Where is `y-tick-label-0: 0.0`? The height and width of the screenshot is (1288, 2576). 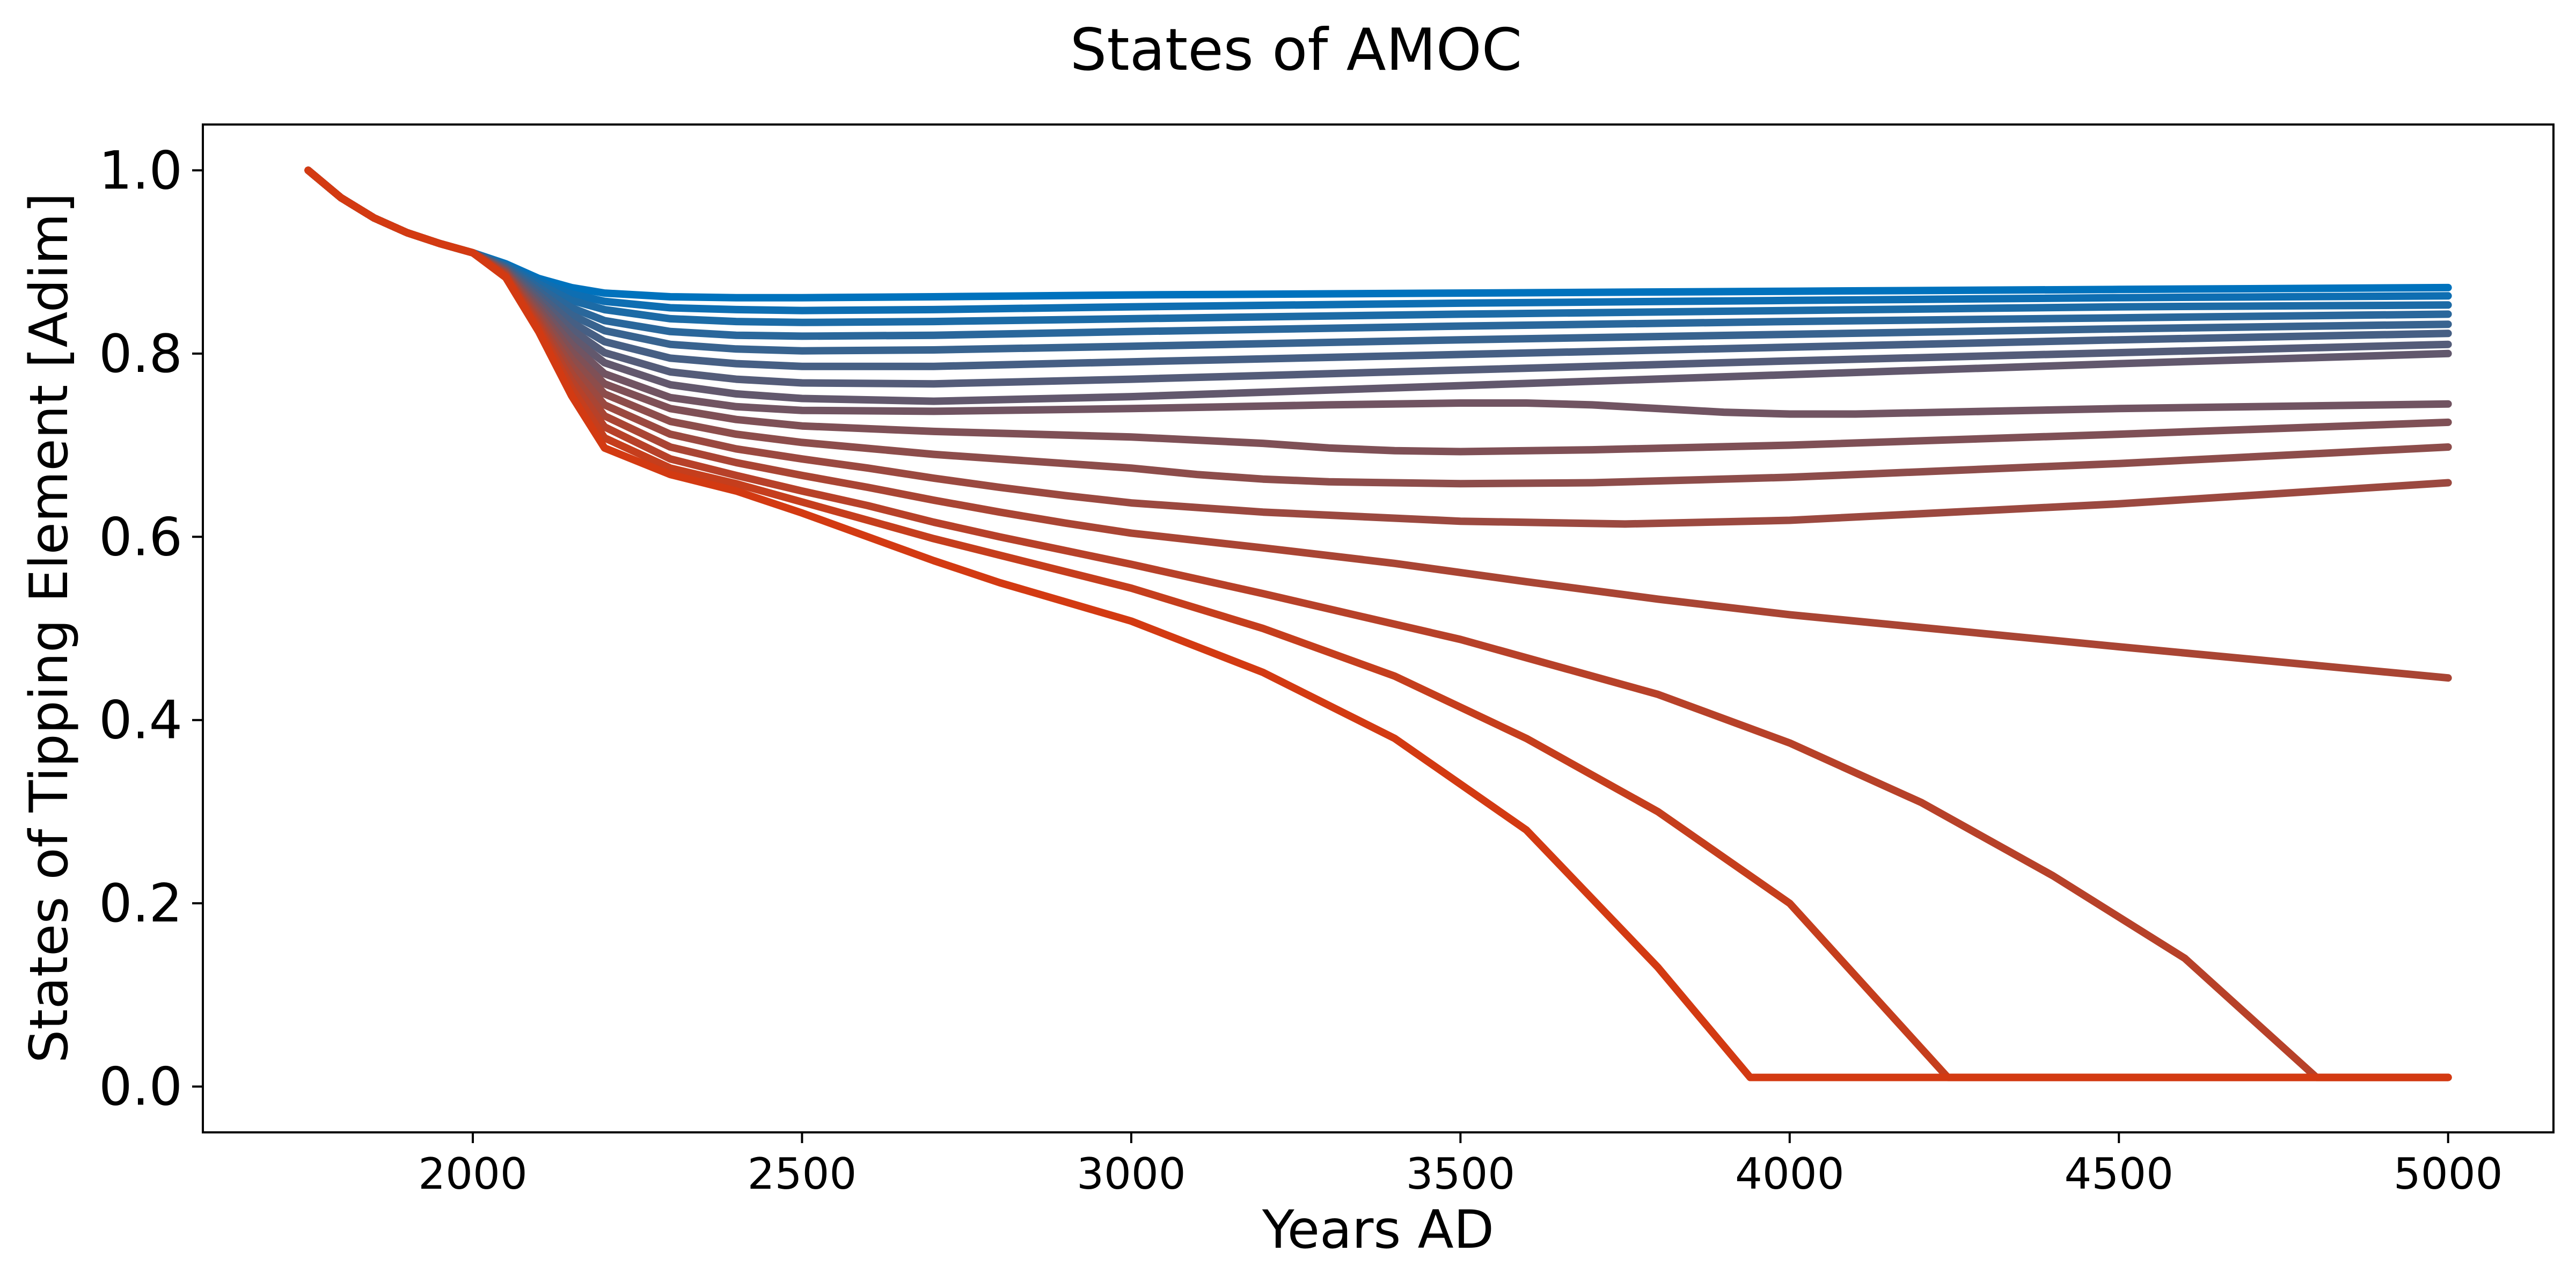
y-tick-label-0: 0.0 is located at coordinates (140, 1087).